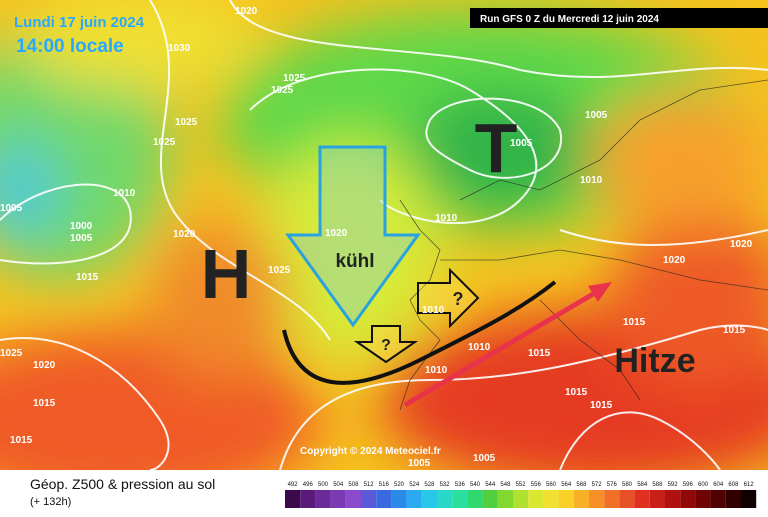 The image size is (768, 517). Describe the element at coordinates (749, 485) in the screenshot. I see `scale-label: 612` at that location.